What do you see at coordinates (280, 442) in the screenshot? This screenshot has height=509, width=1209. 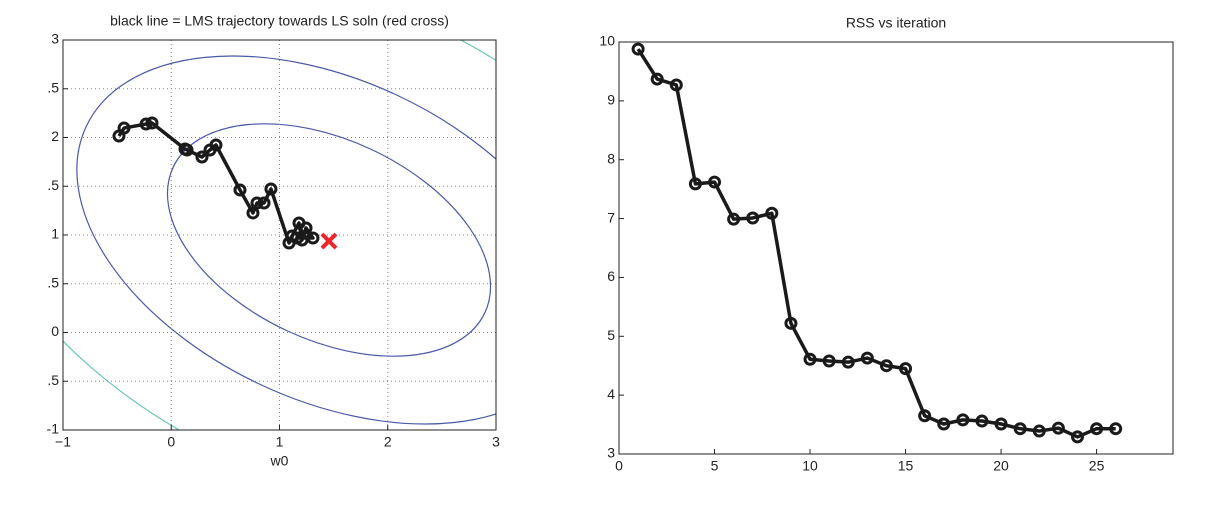 I see `x-tick-label: 1` at bounding box center [280, 442].